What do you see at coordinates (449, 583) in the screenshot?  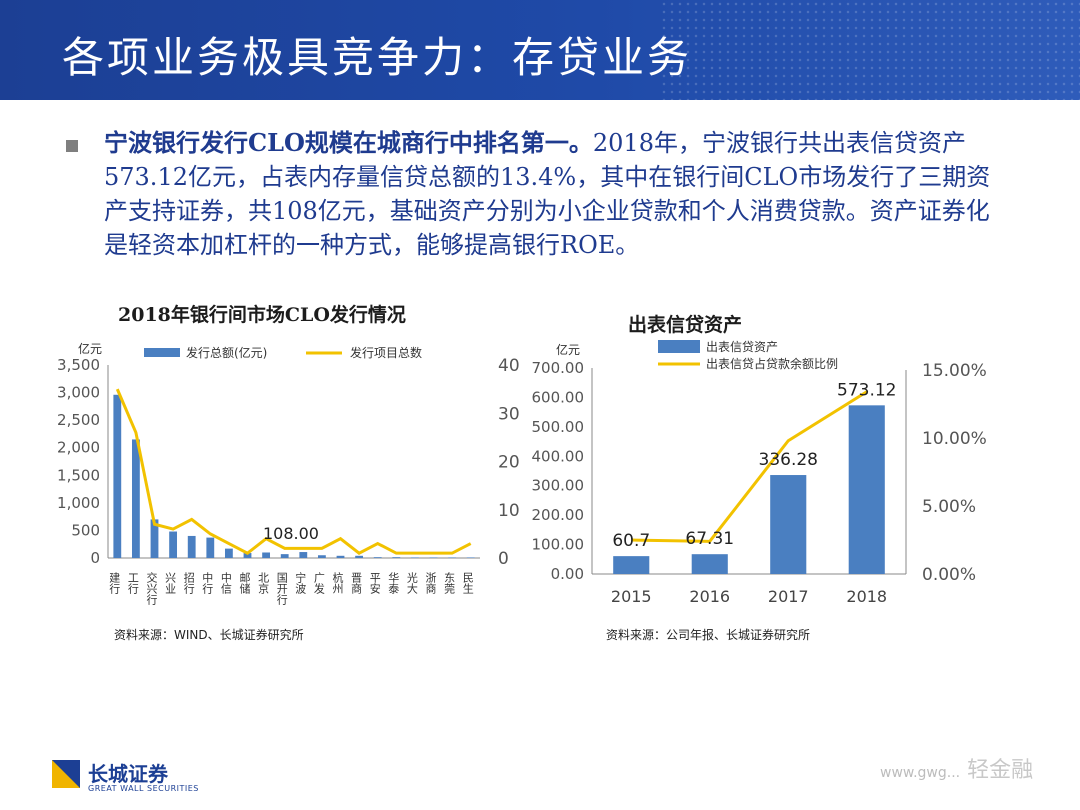 I see `chart1-category-label: 东莞` at bounding box center [449, 583].